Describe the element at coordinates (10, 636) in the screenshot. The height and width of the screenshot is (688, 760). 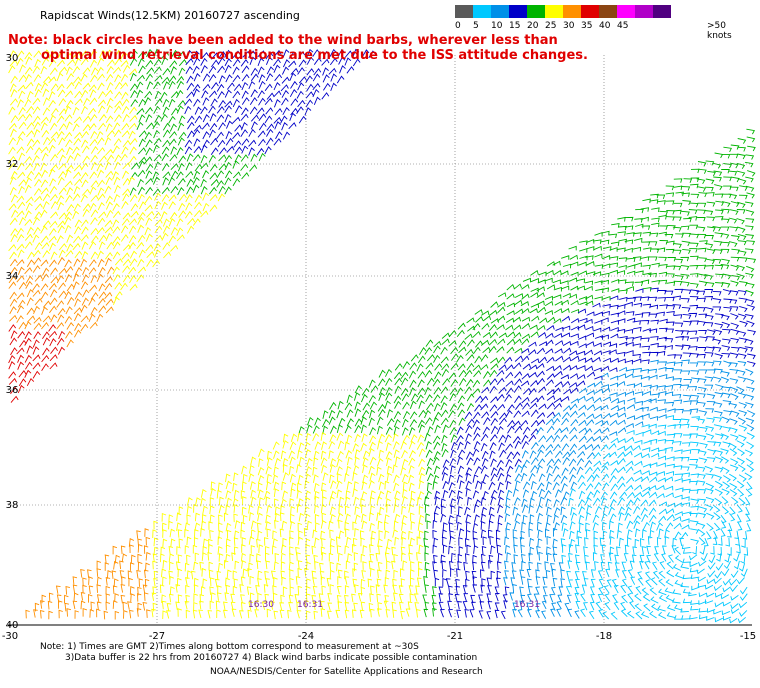
I see `lon-tick-label: -30` at that location.